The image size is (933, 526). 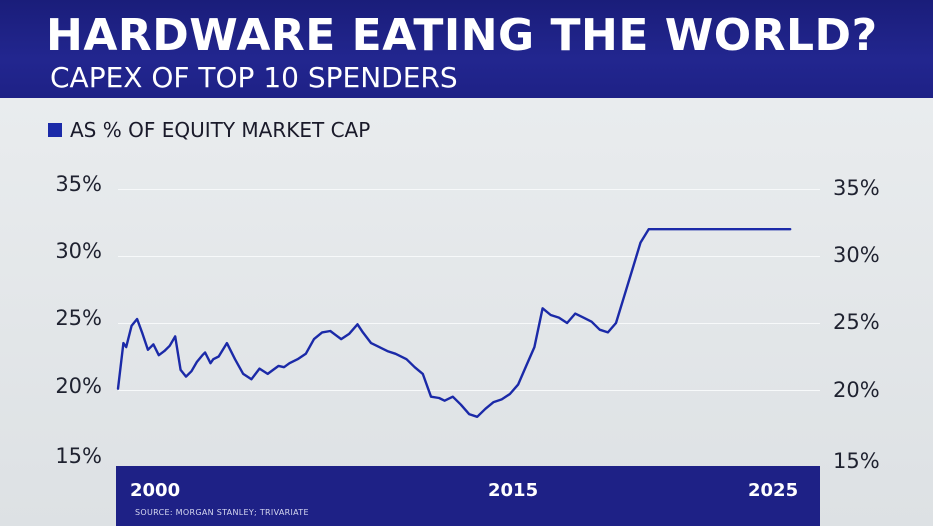 What do you see at coordinates (856, 390) in the screenshot?
I see `y-tick-right-20: 20%` at bounding box center [856, 390].